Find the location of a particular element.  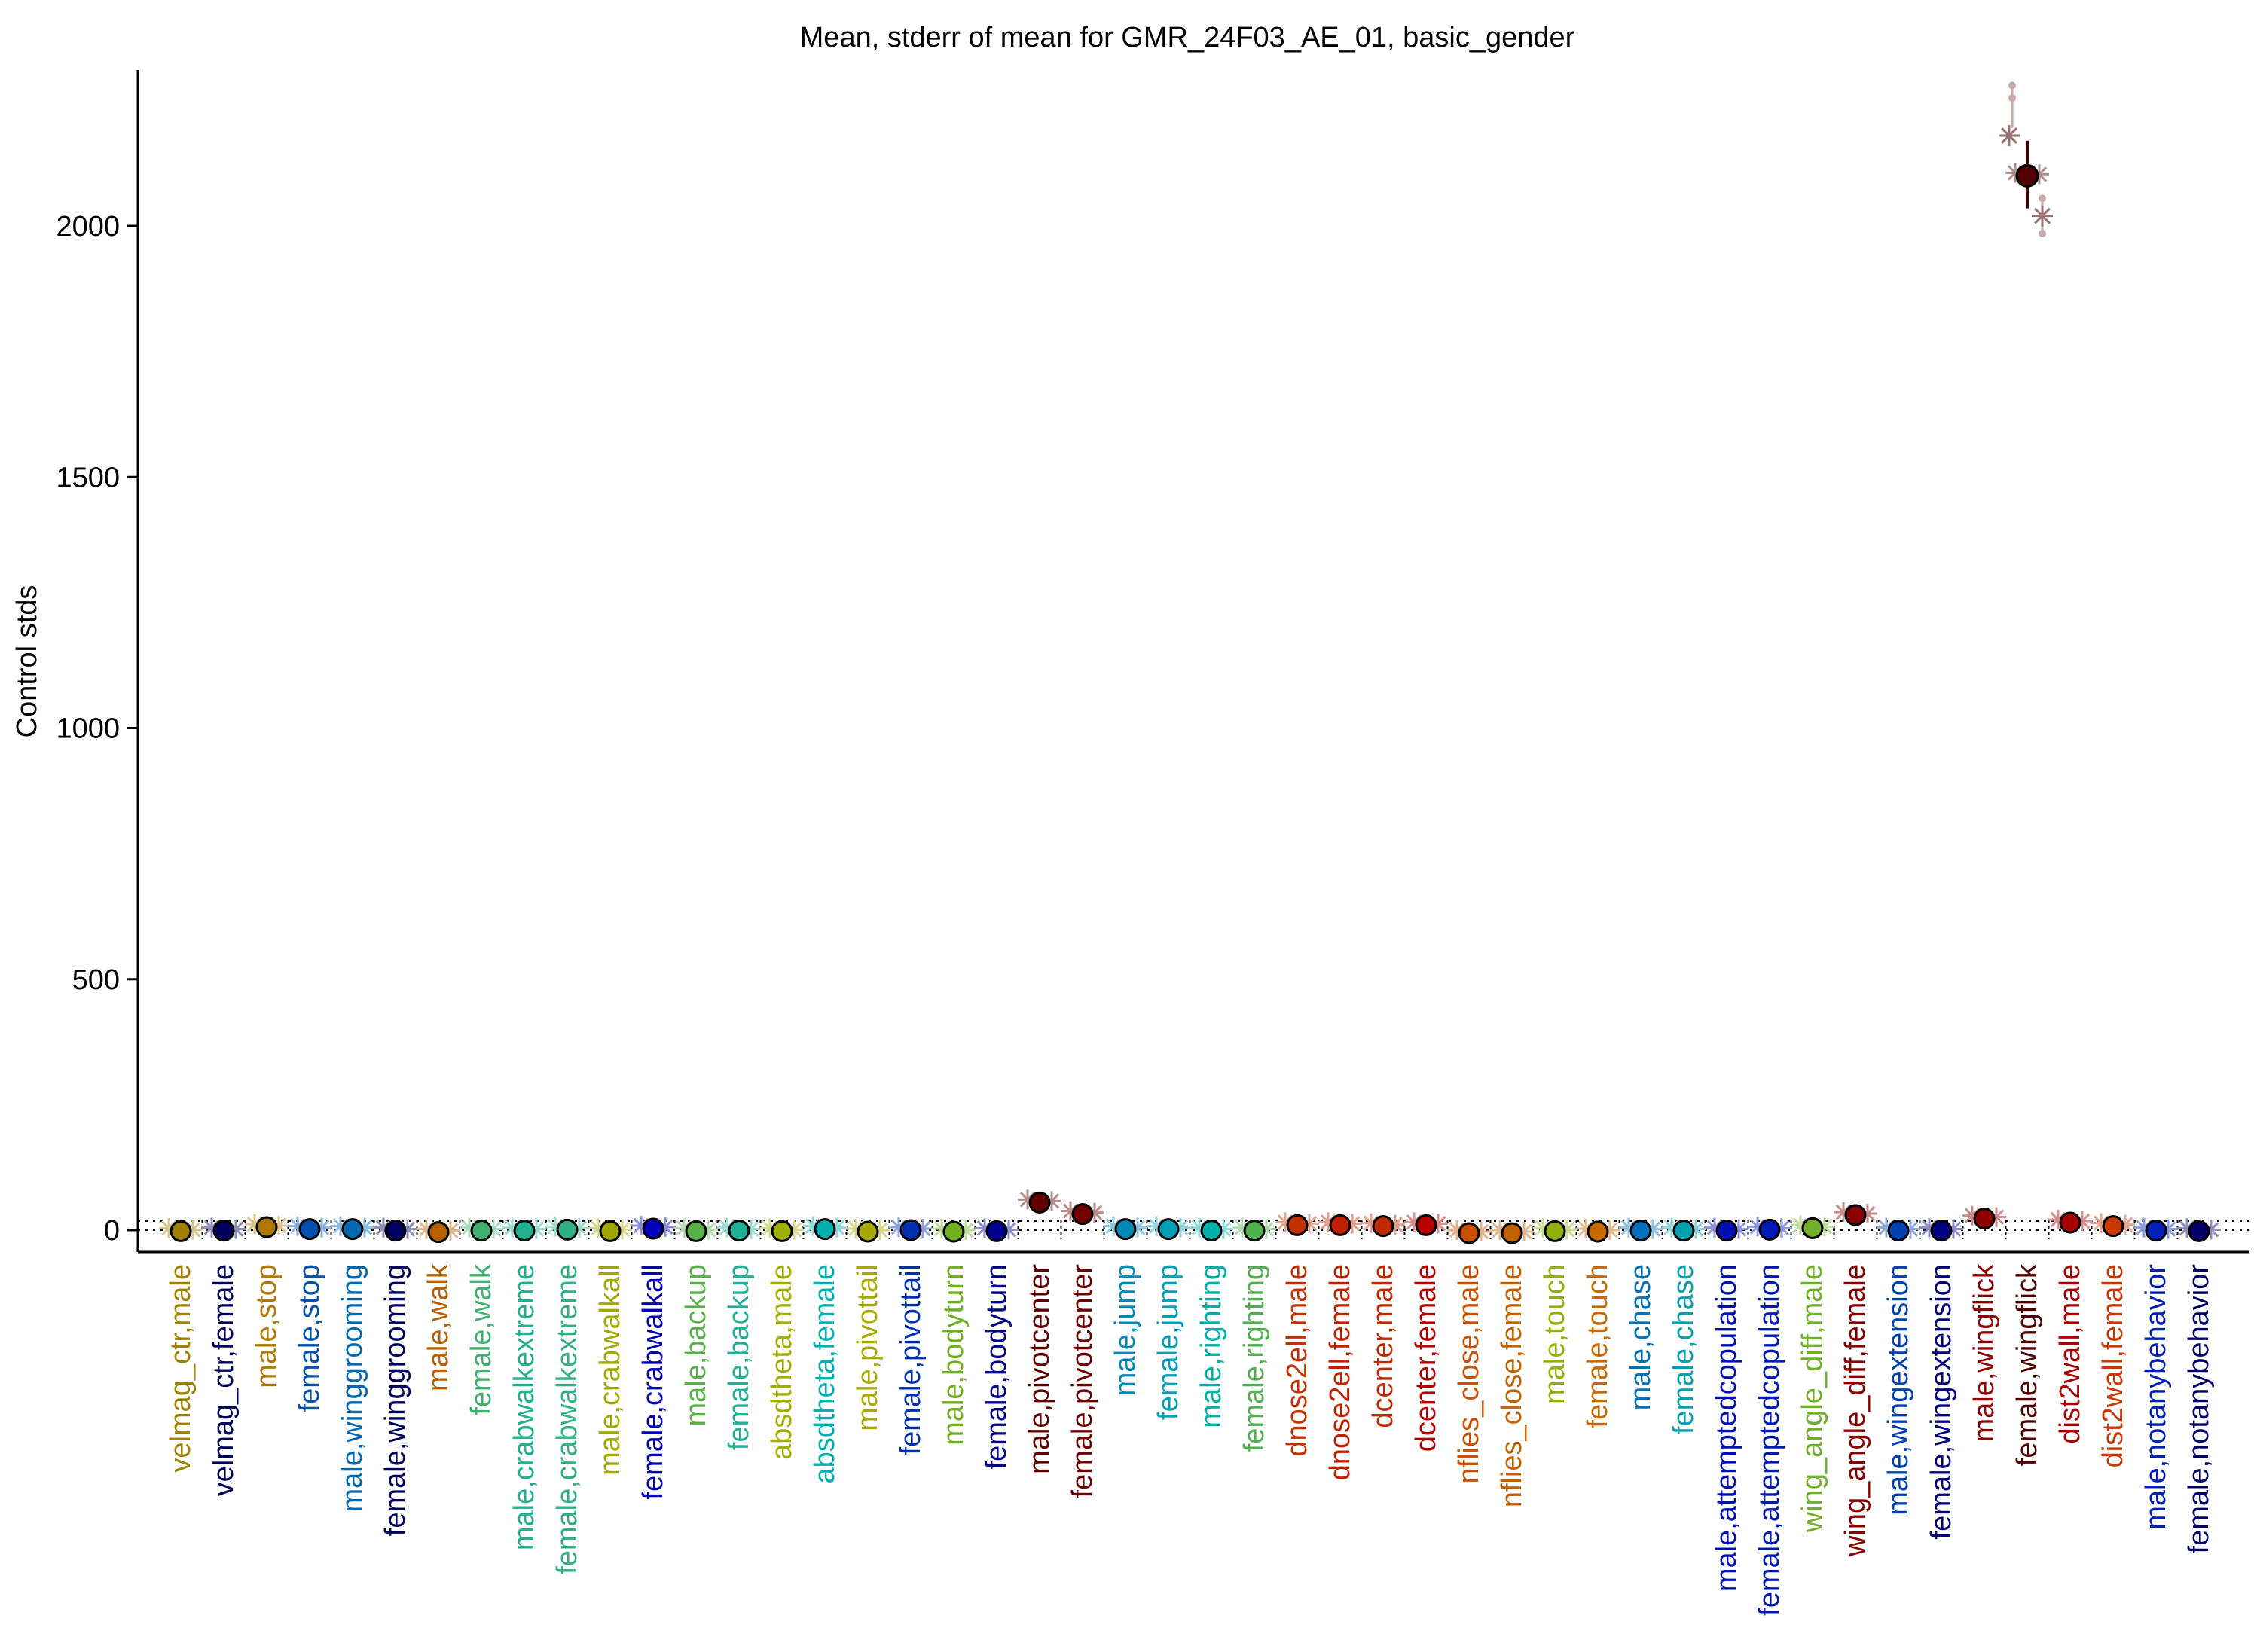

x-tick-label: dnose2ell,male is located at coordinates (1297, 1360).